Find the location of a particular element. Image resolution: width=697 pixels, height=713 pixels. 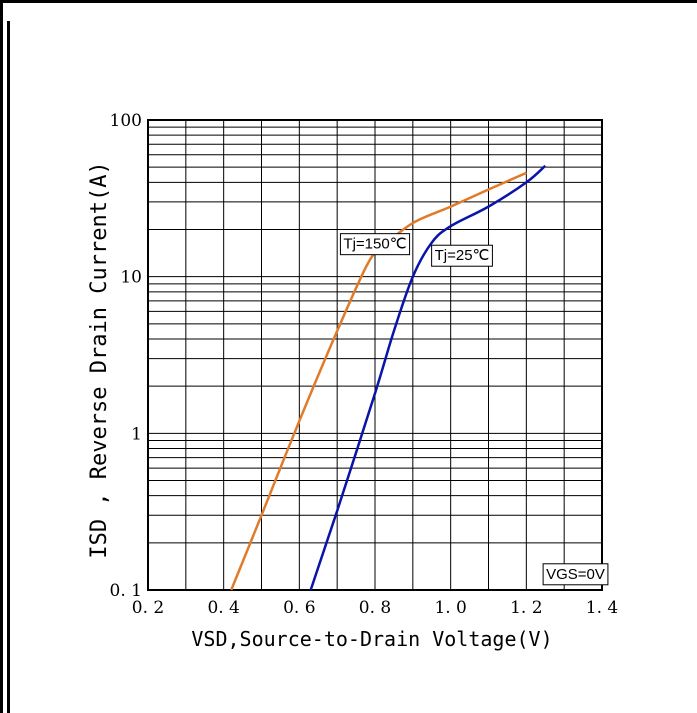

x-tick-label: 0. 4 is located at coordinates (223, 608).